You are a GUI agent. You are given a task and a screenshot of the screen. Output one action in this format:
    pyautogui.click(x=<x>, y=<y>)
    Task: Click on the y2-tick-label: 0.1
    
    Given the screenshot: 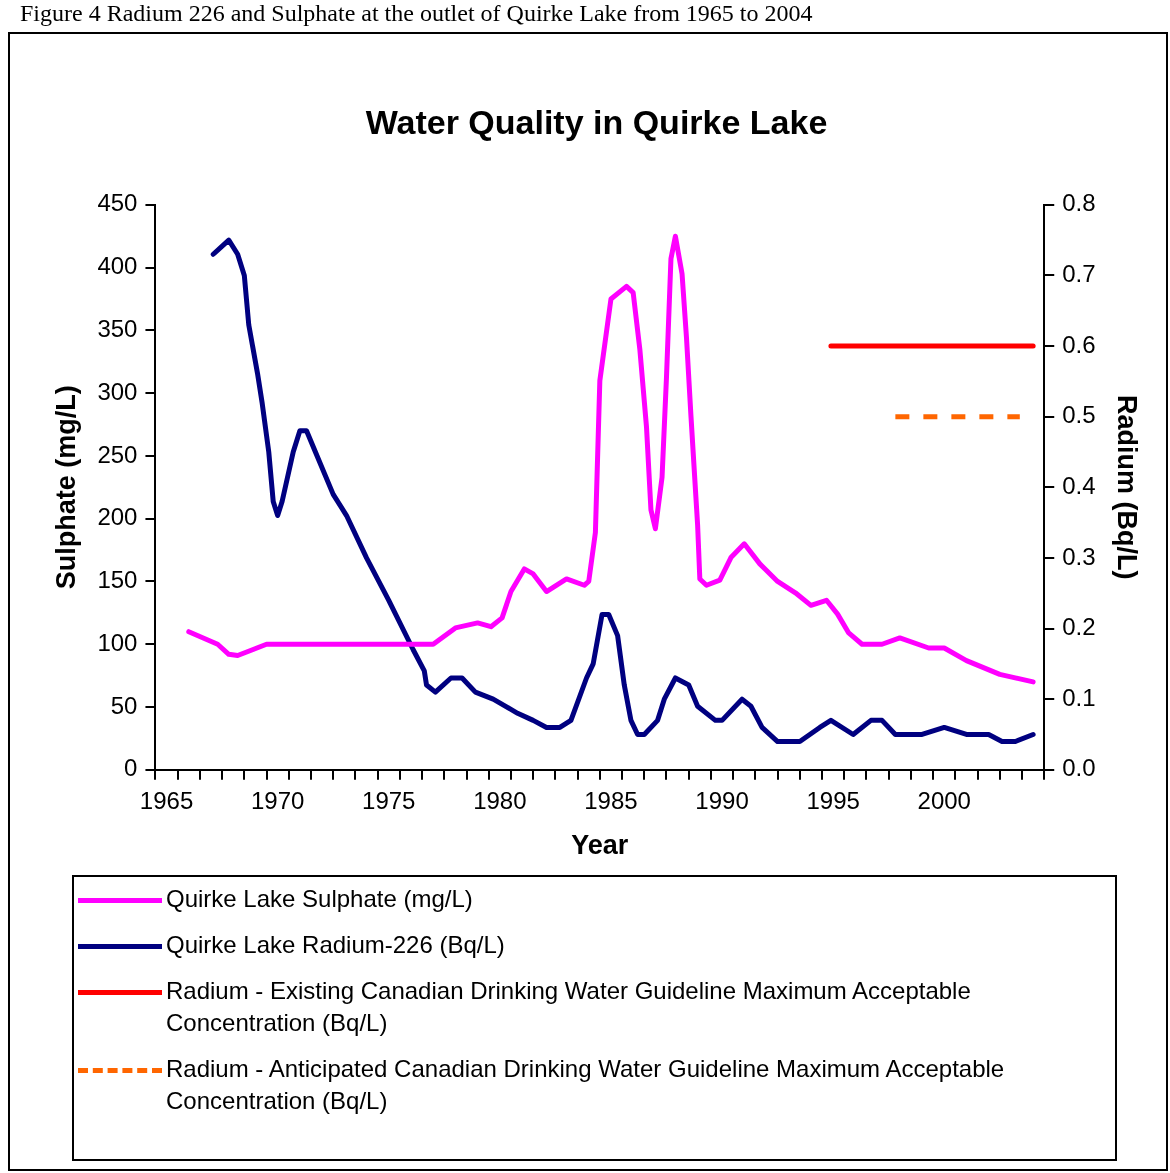 What is the action you would take?
    pyautogui.click(x=1079, y=697)
    